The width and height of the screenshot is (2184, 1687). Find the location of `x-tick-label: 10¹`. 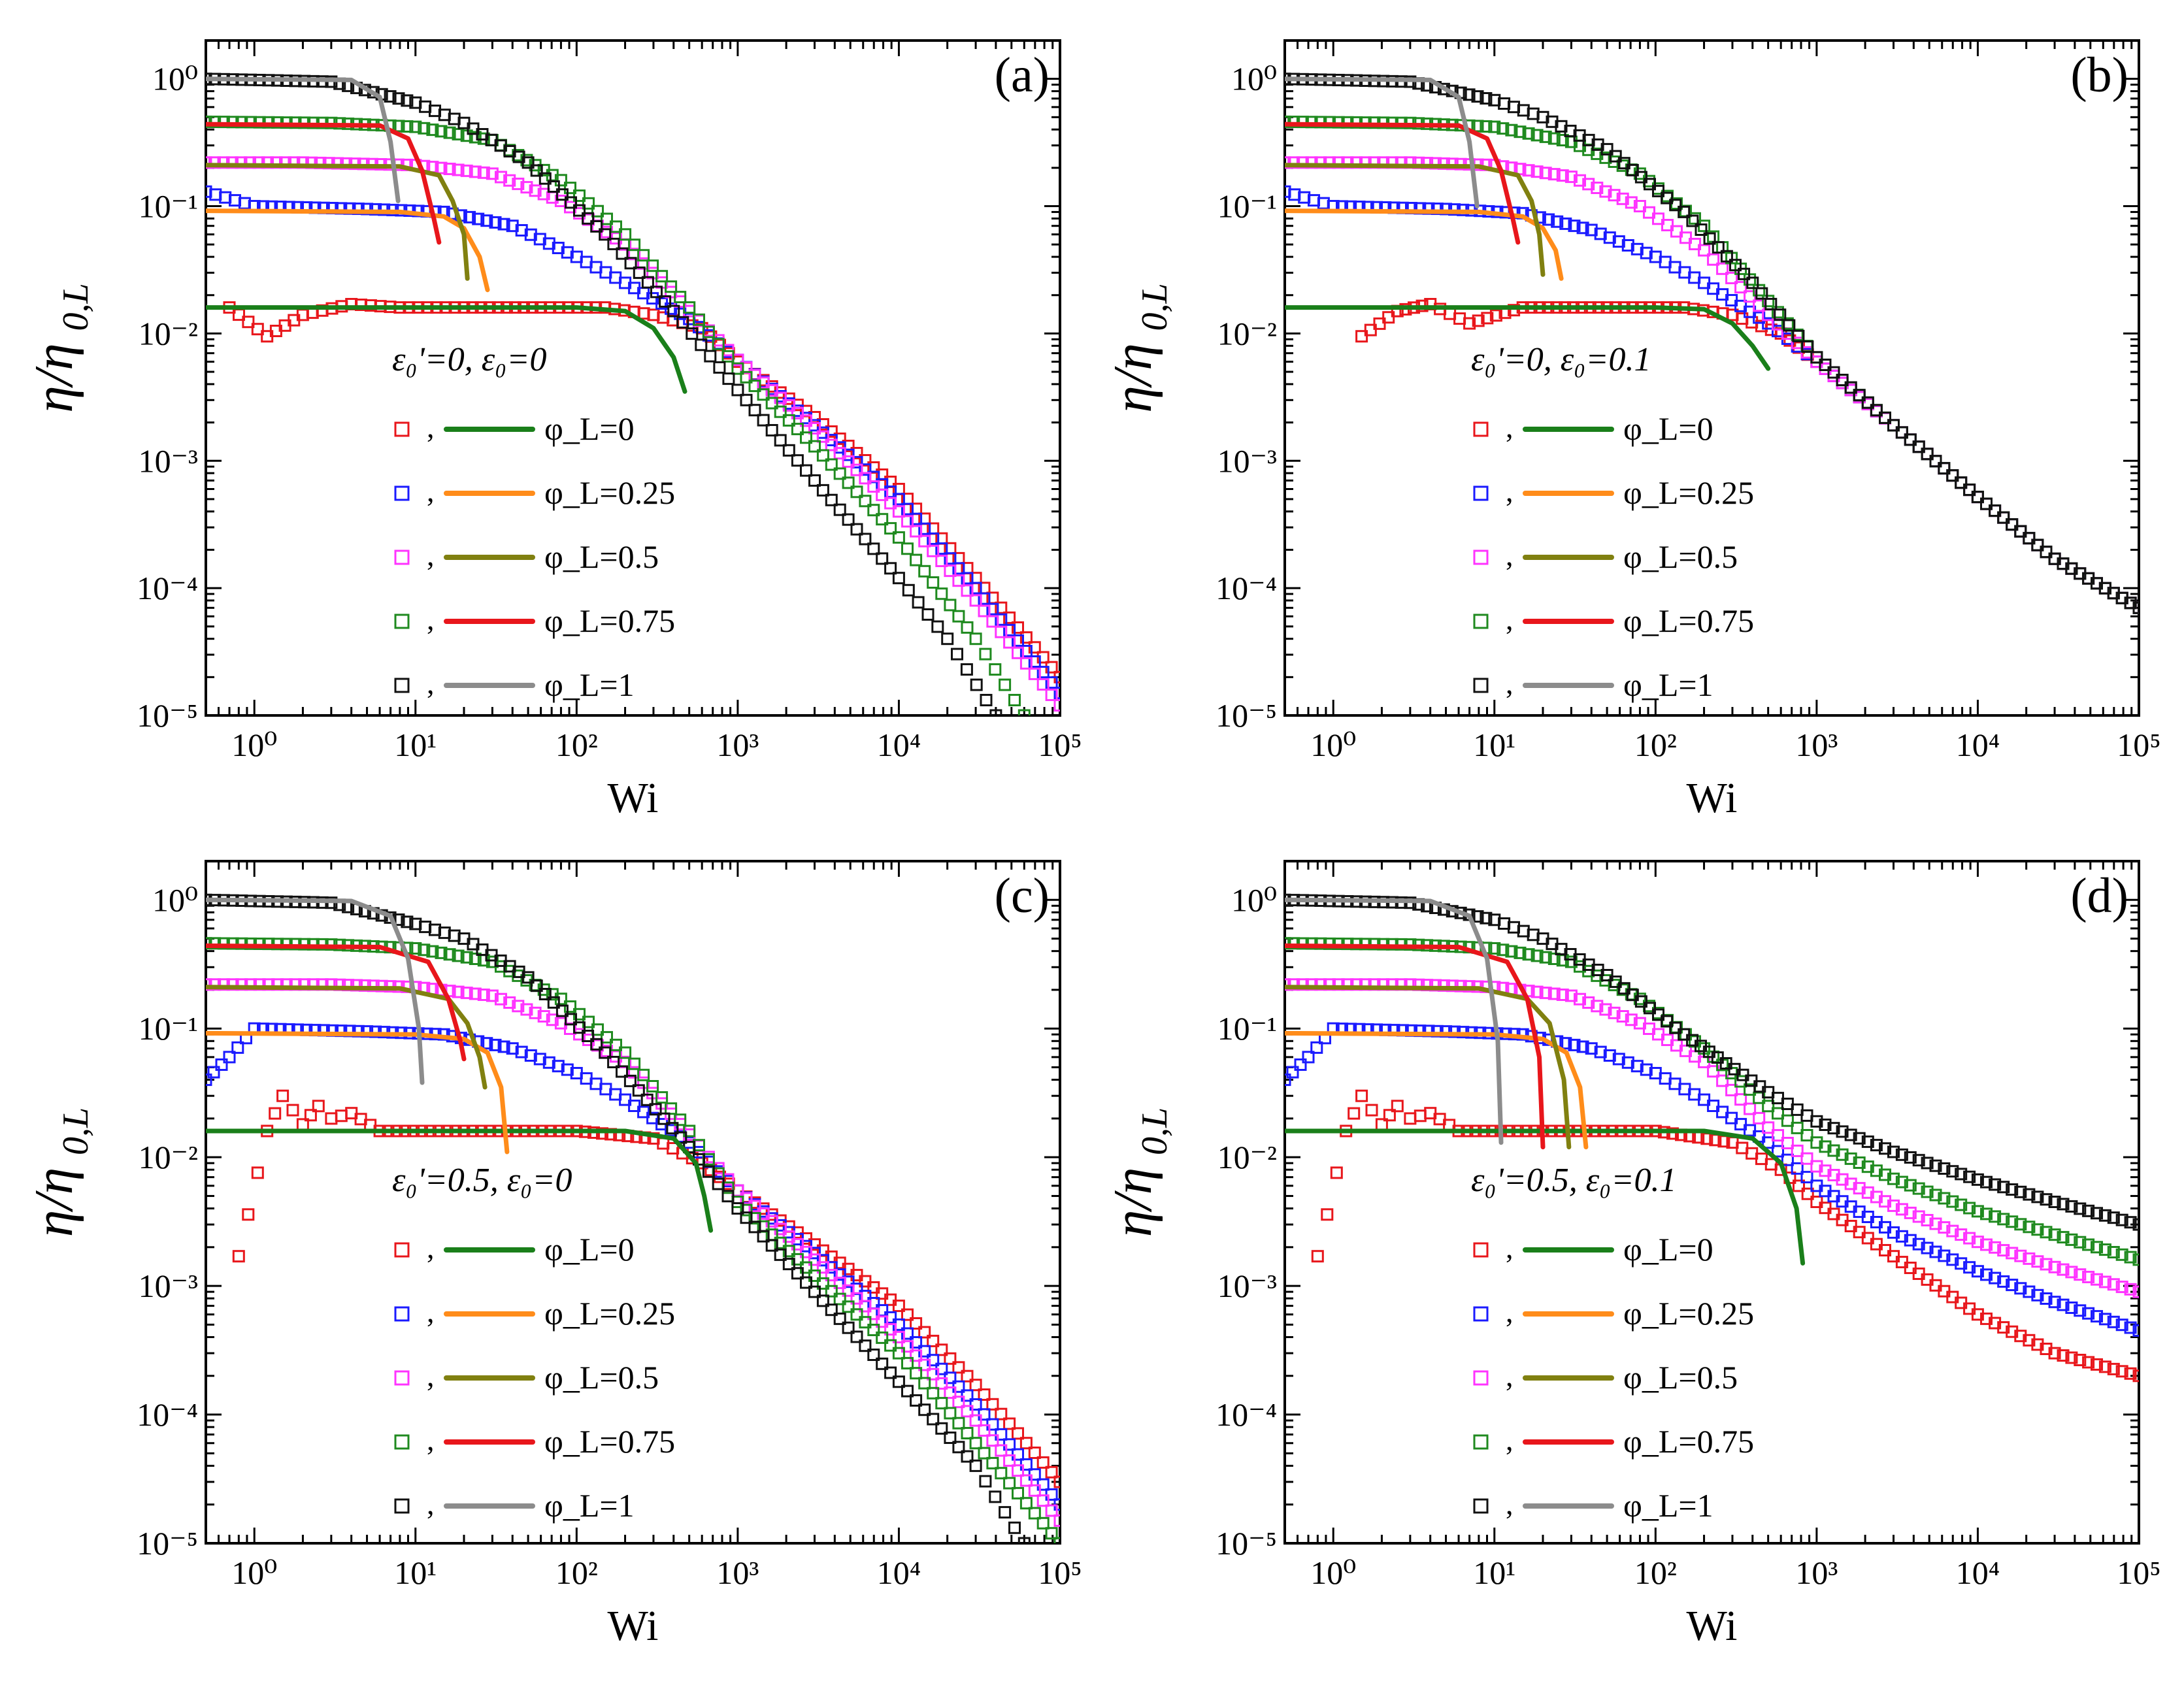

x-tick-label: 10¹ is located at coordinates (415, 1572).